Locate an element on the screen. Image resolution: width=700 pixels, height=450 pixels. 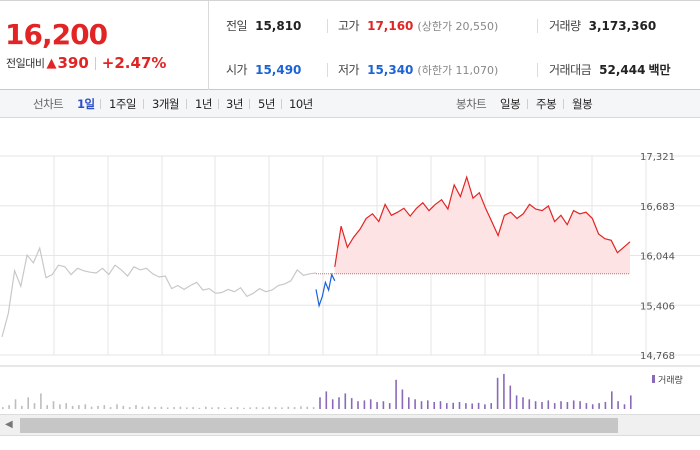
volume-bars-layer is located at coordinates (317, 391).